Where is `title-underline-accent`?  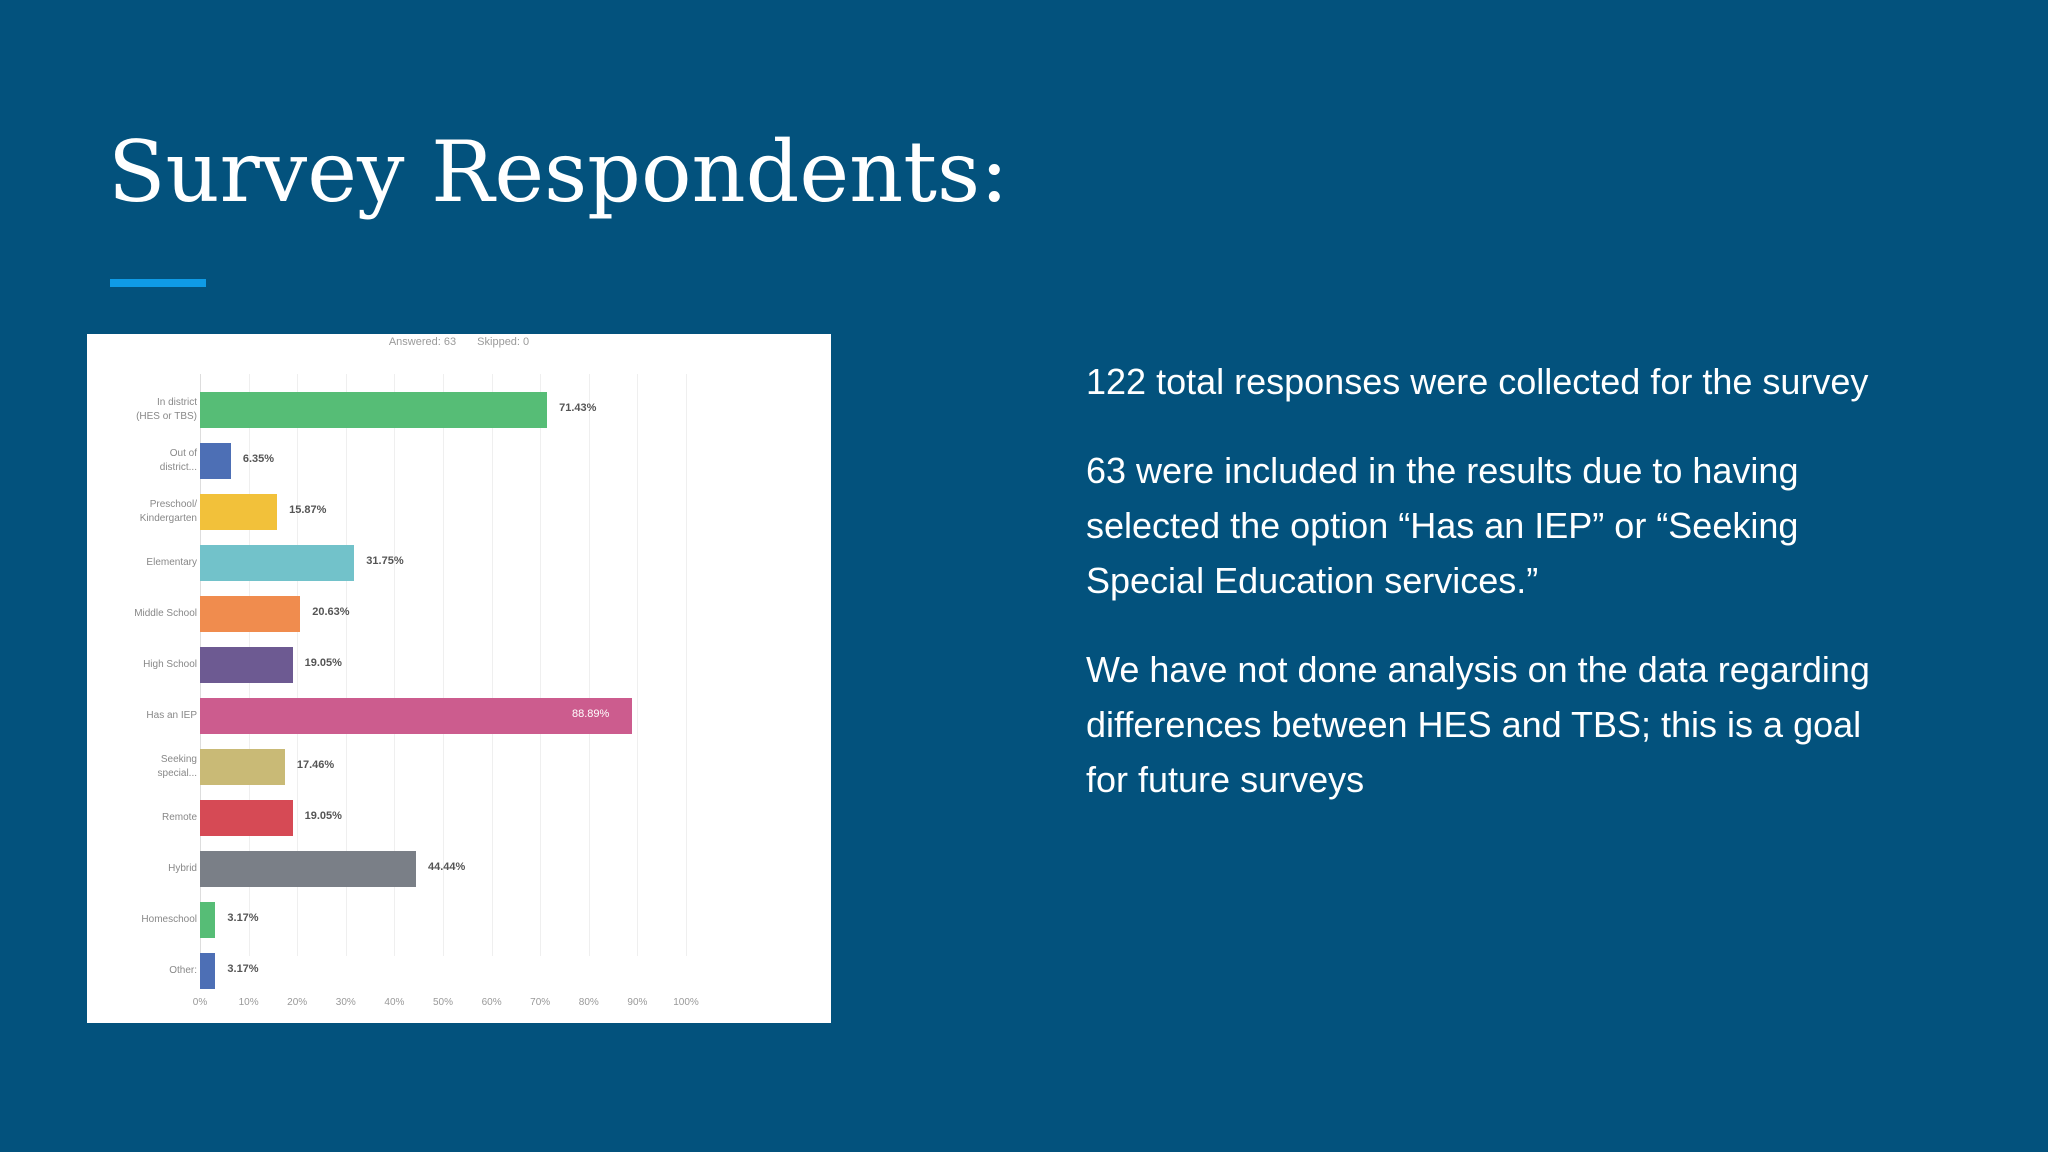 title-underline-accent is located at coordinates (158, 283).